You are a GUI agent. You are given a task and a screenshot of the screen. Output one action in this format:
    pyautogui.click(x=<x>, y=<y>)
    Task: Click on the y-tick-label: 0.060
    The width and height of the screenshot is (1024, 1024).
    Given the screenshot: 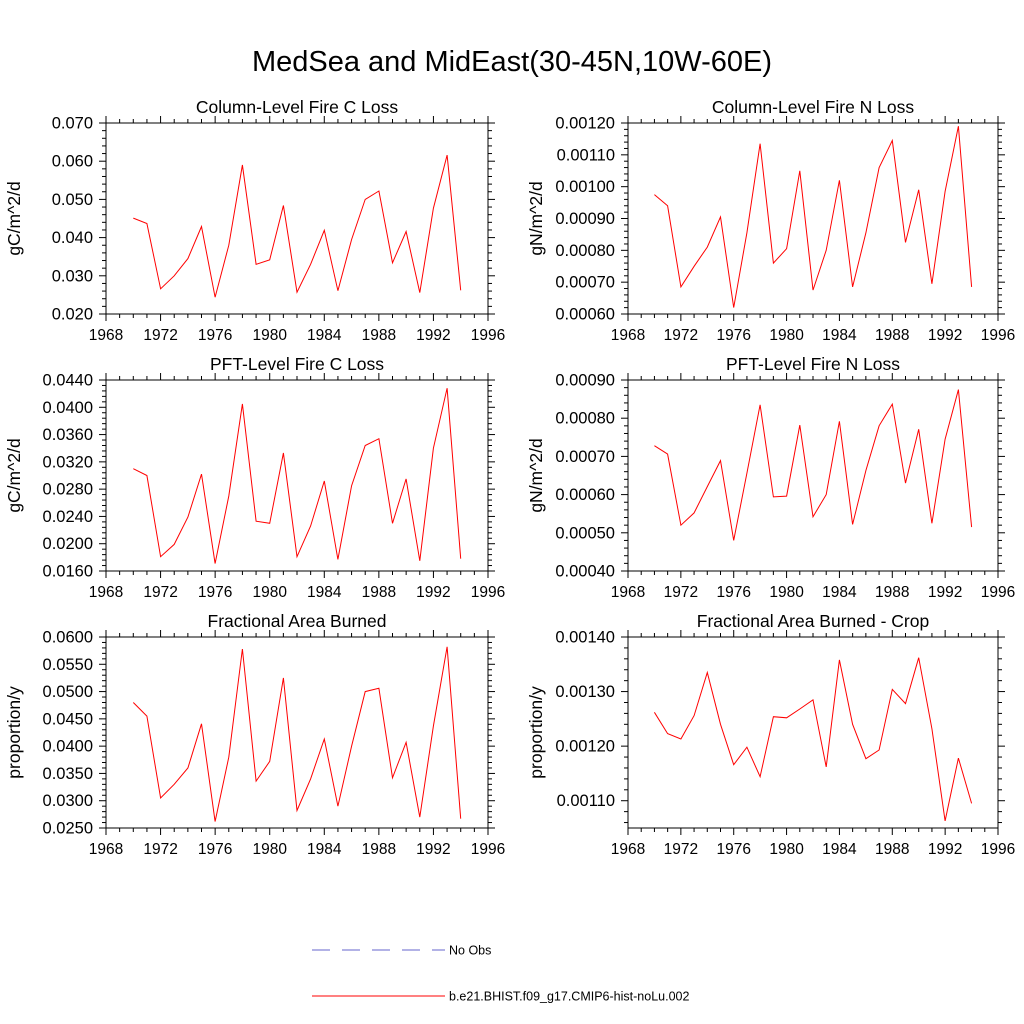 What is the action you would take?
    pyautogui.click(x=72, y=162)
    